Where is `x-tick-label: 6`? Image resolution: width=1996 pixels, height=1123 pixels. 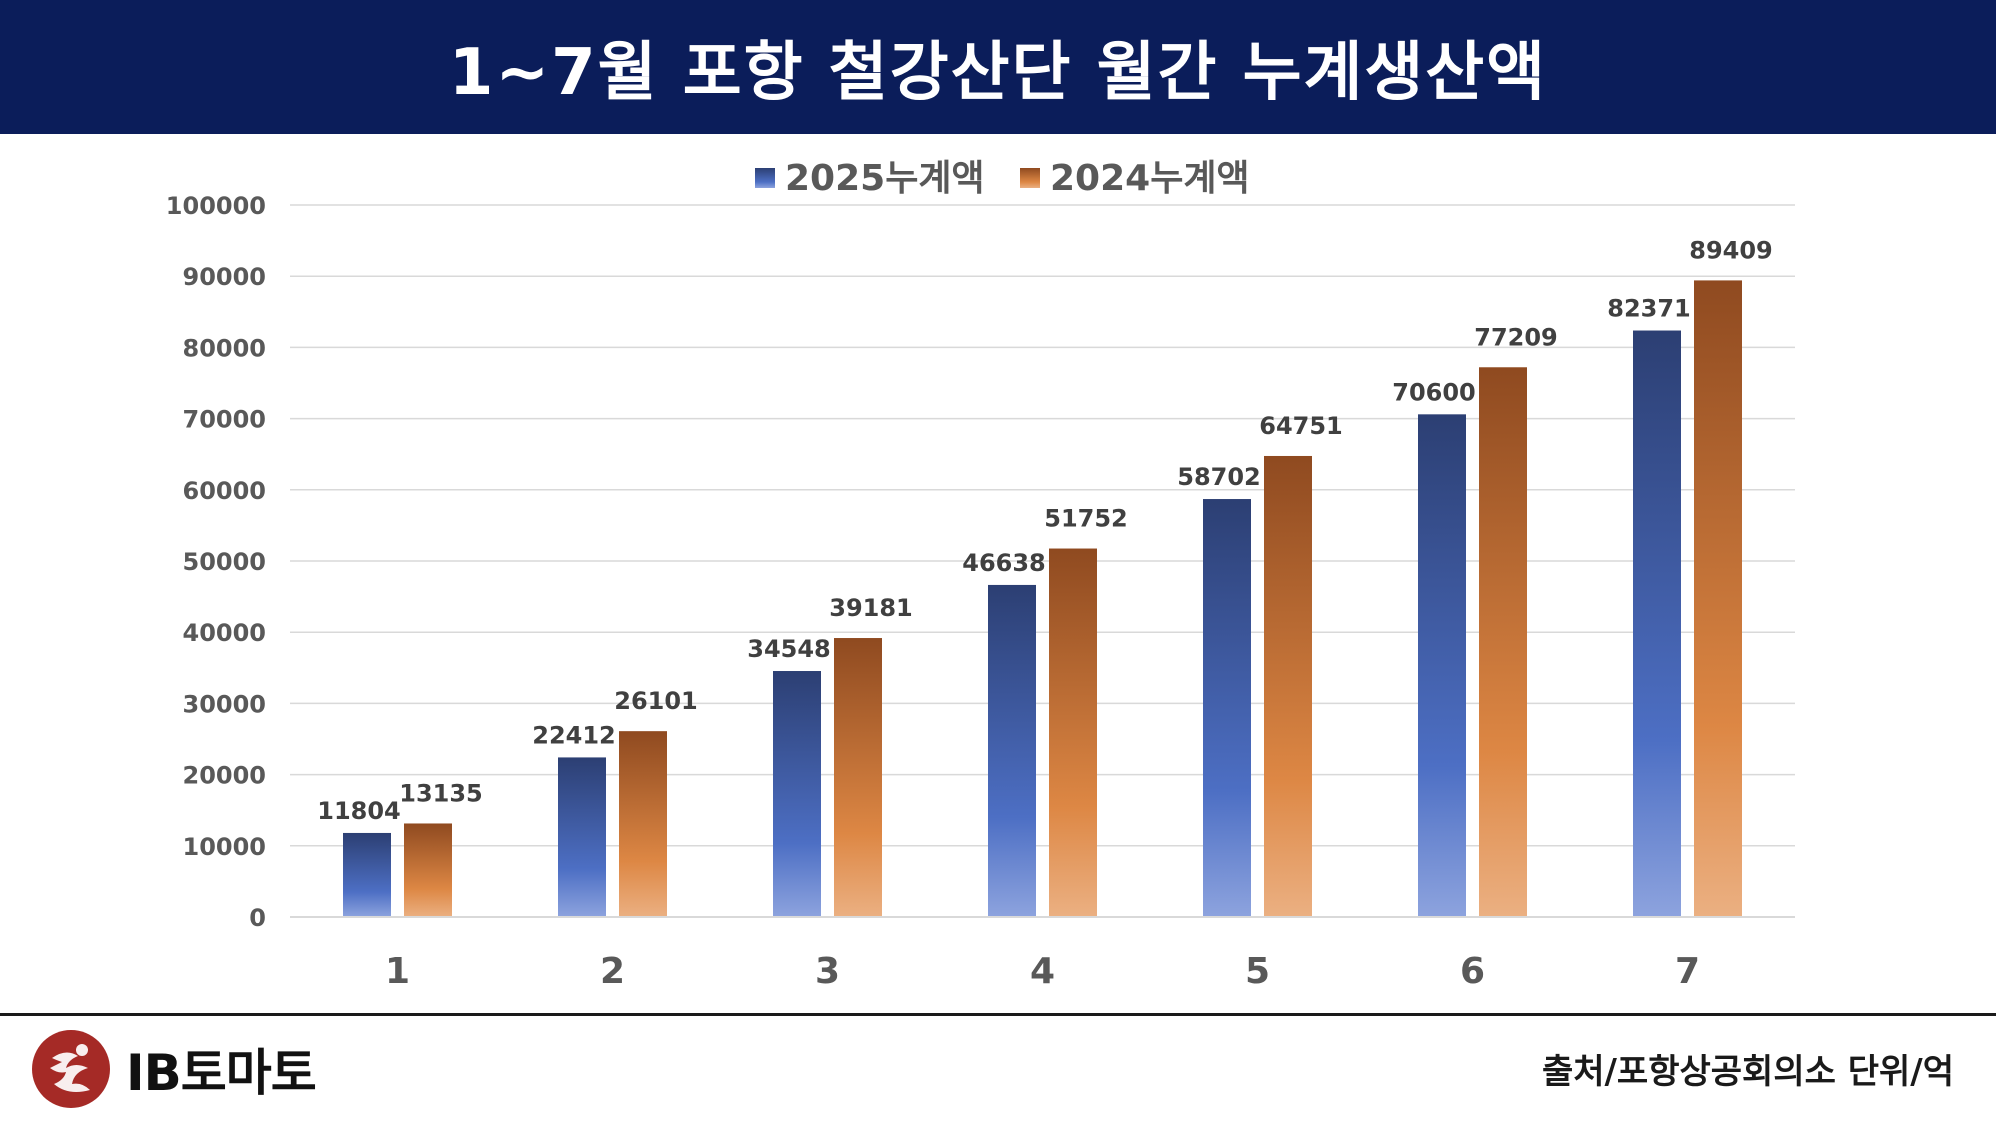 x-tick-label: 6 is located at coordinates (1472, 971).